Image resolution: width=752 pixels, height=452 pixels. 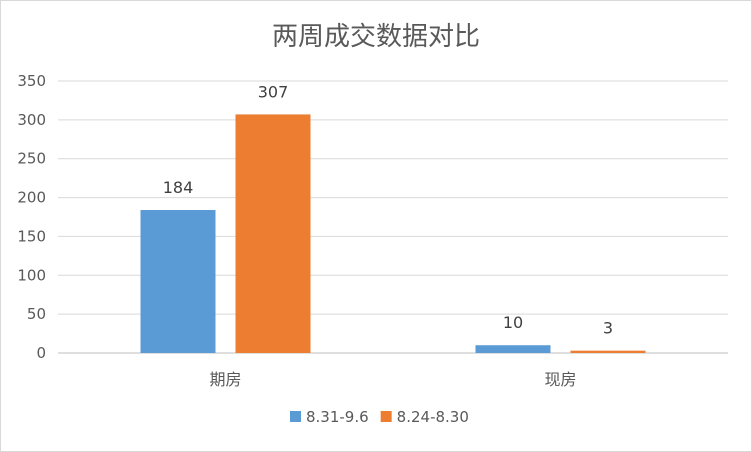 I want to click on y-tick-label: 300, so click(x=31, y=120).